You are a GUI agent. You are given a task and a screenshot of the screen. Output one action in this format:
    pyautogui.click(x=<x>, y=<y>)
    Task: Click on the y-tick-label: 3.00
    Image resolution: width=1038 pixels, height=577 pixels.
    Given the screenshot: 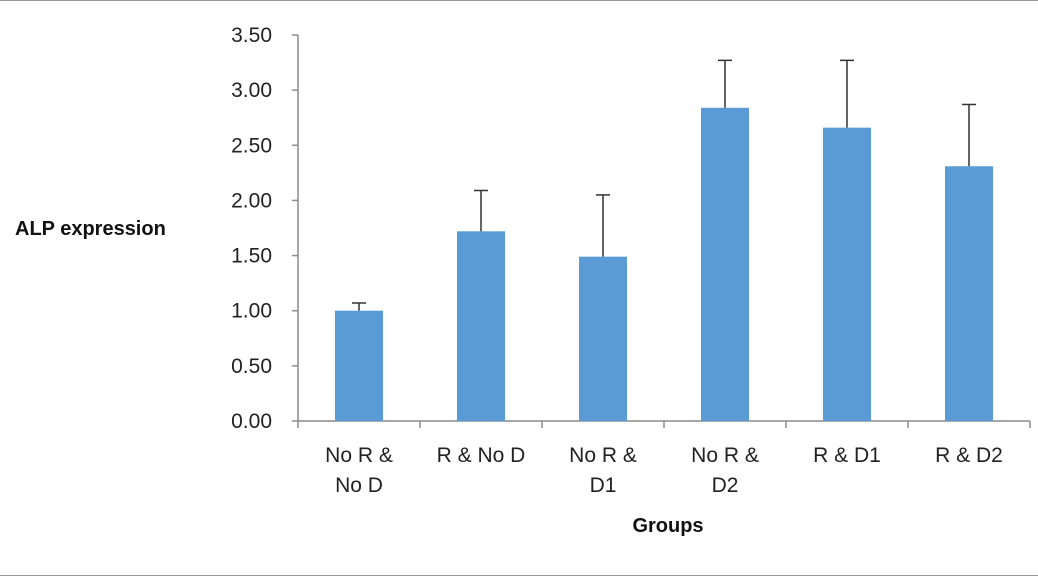 What is the action you would take?
    pyautogui.click(x=251, y=90)
    